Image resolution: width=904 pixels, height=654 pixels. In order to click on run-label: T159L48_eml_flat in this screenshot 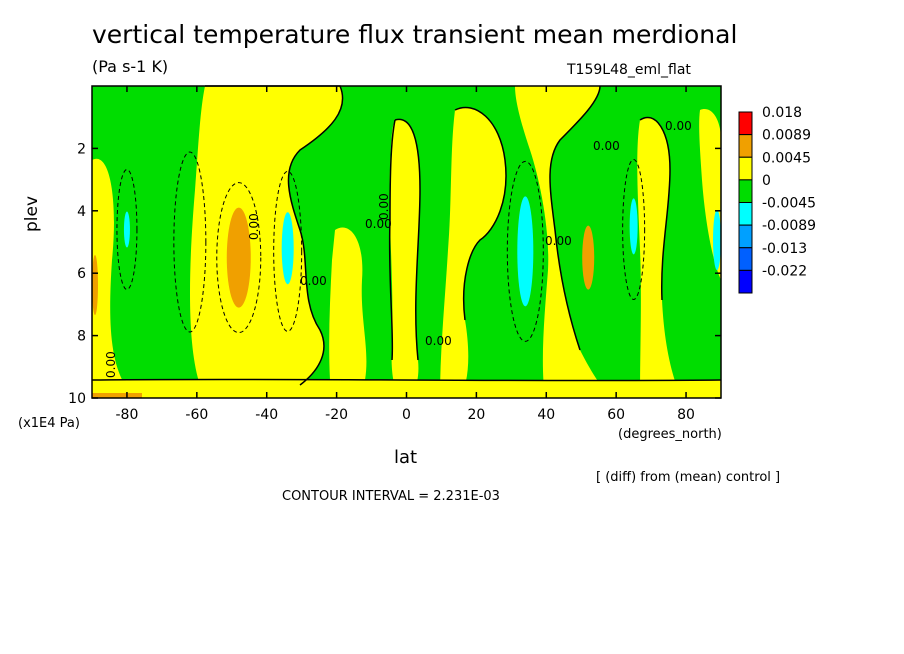, I will do `click(629, 70)`.